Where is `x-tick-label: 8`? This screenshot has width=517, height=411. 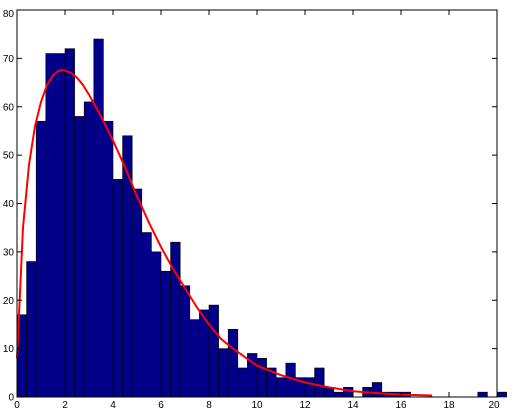
x-tick-label: 8 is located at coordinates (209, 405).